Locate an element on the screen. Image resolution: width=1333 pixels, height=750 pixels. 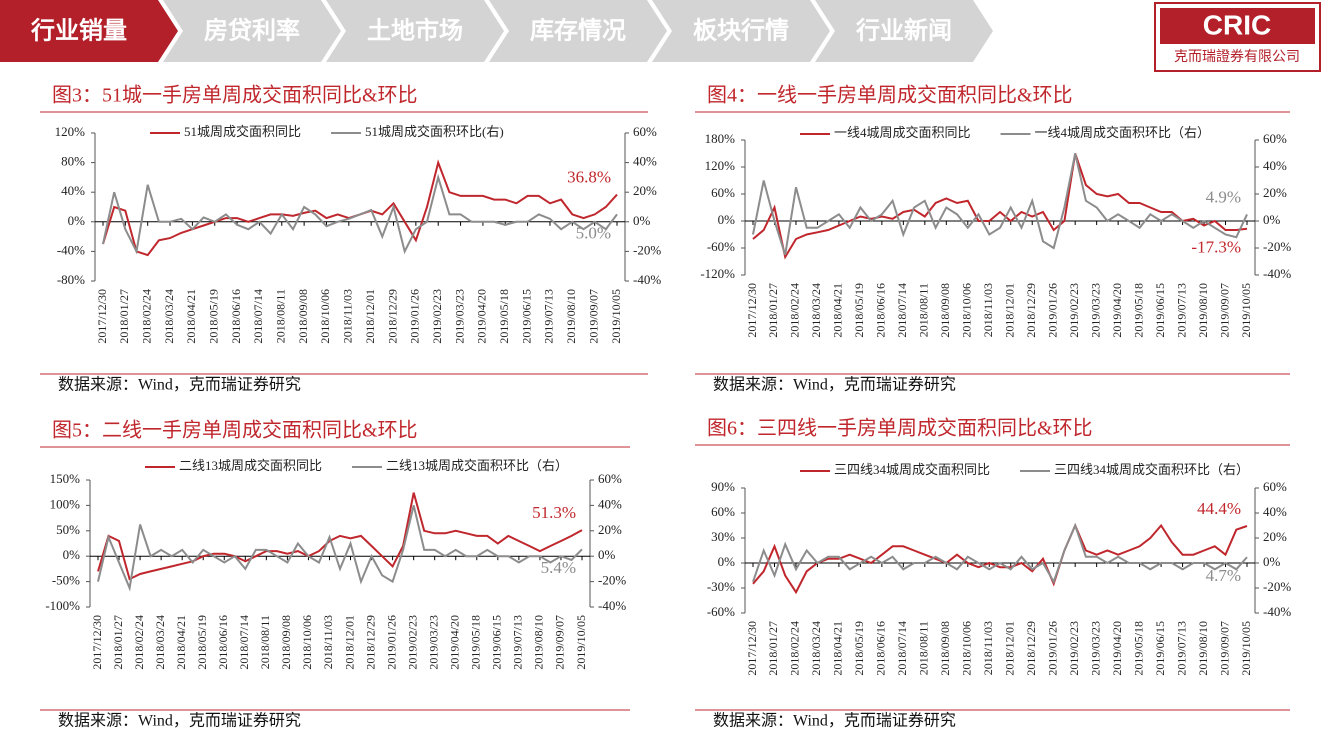
y-tick-label: -80% is located at coordinates (71, 279).